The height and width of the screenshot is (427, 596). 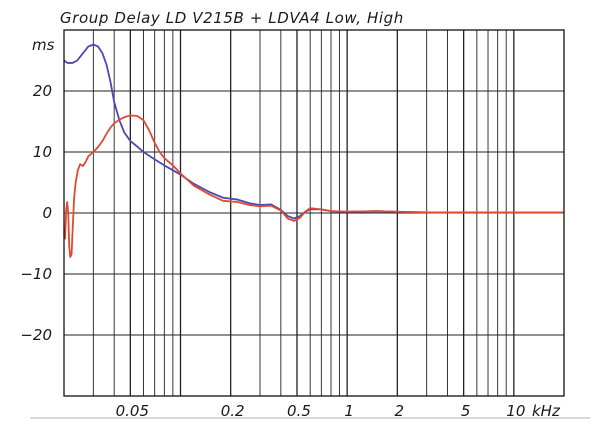 I want to click on x-tick-label: 0.5, so click(x=299, y=411).